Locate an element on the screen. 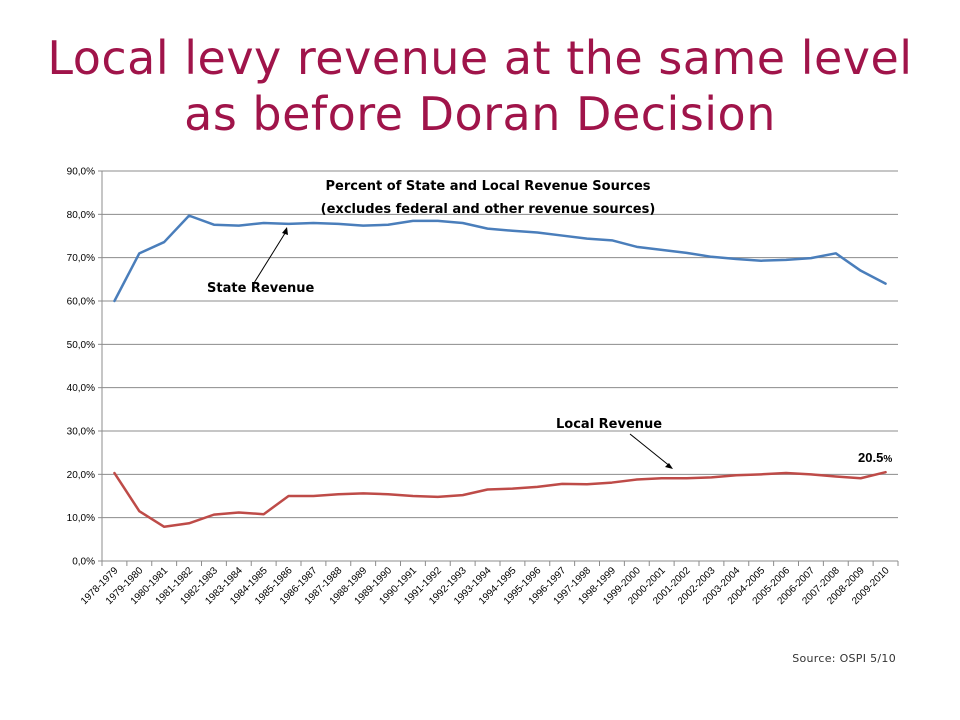 This screenshot has height=720, width=960. y-tick-label: 10,0% is located at coordinates (81, 518).